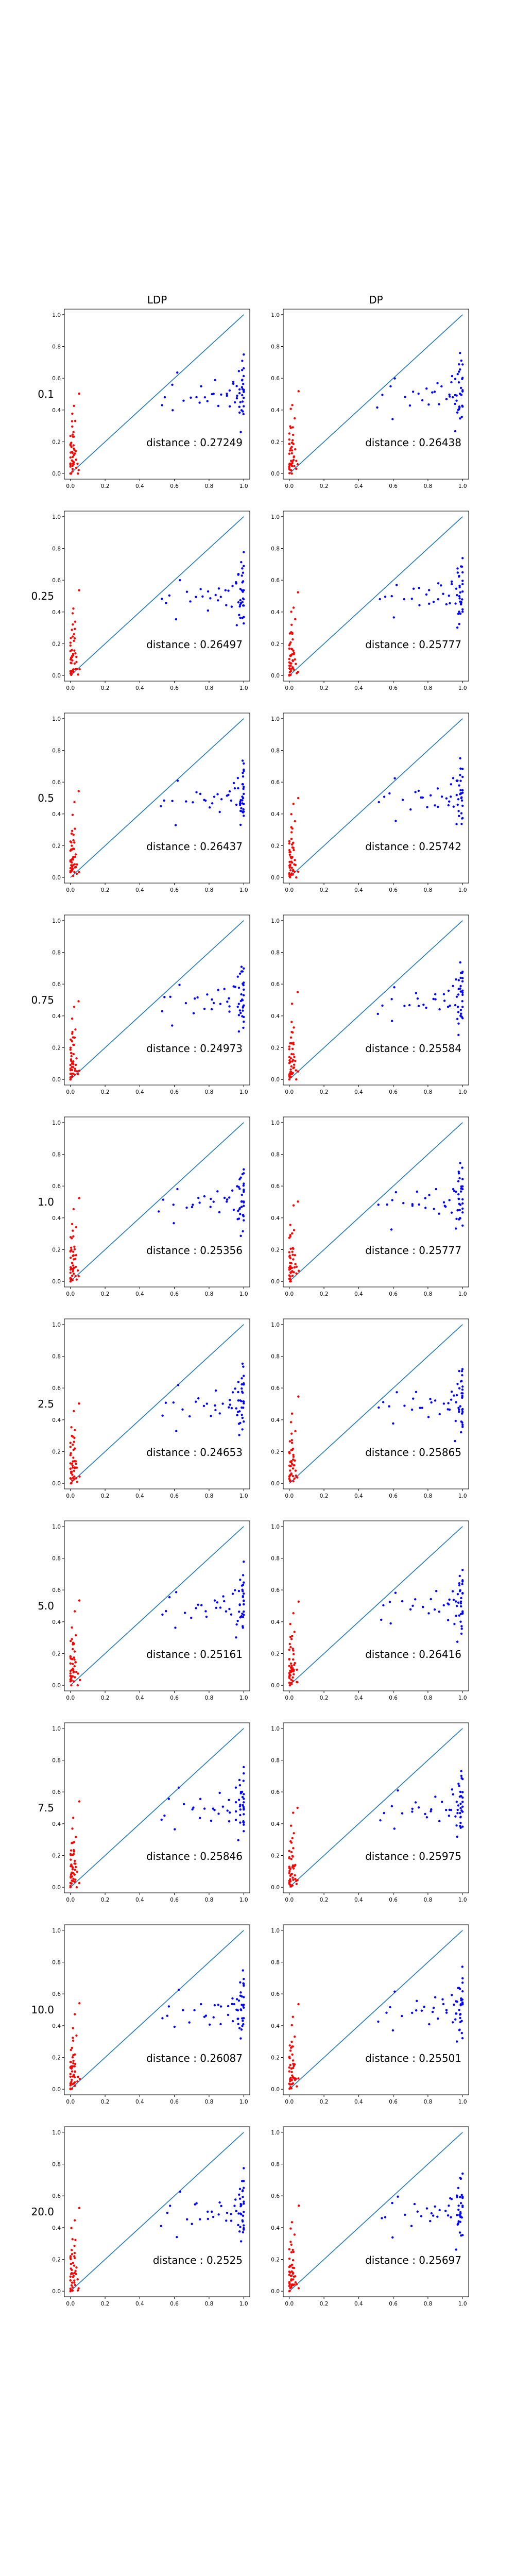  What do you see at coordinates (413, 1654) in the screenshot?
I see `distance-label: distance : 0.26416` at bounding box center [413, 1654].